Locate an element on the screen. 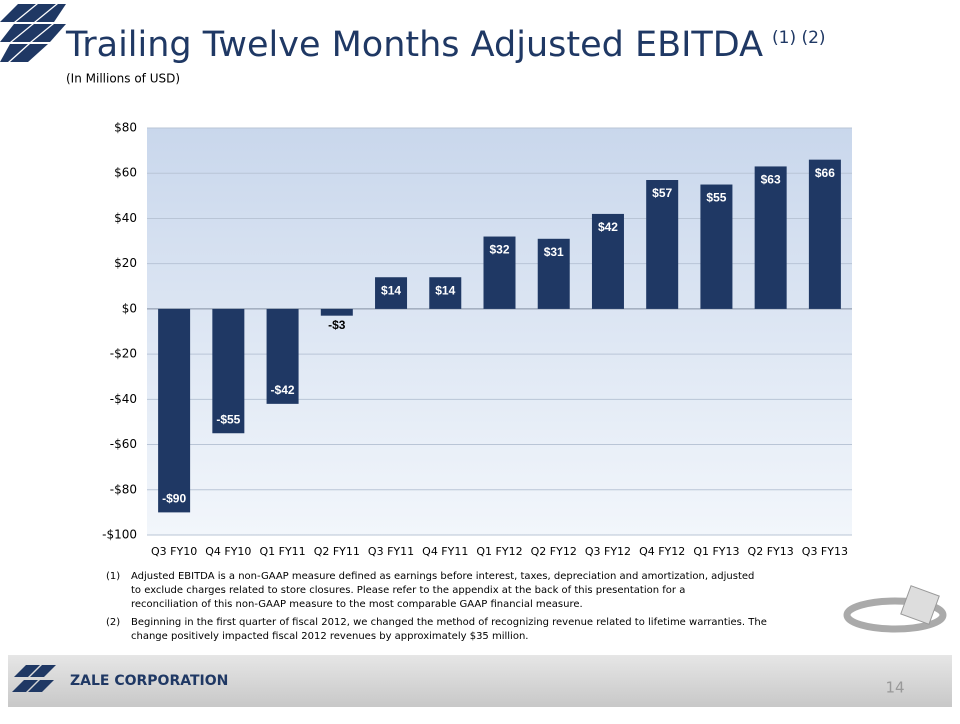  footer-bar is located at coordinates (480, 681).